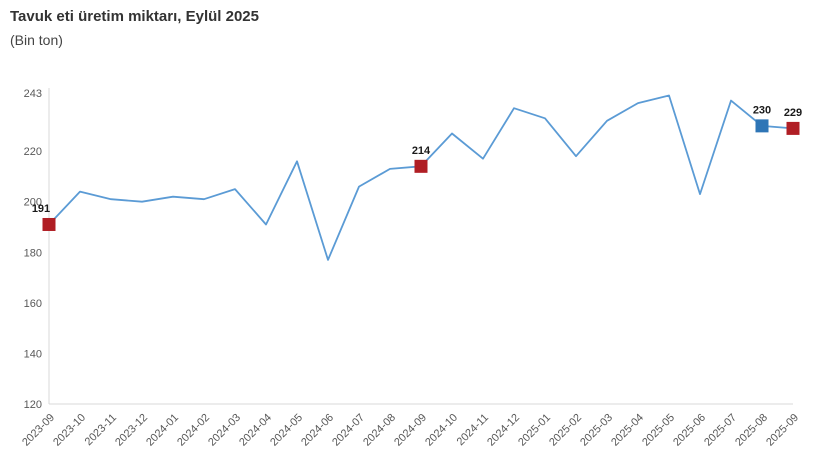 This screenshot has width=820, height=474. Describe the element at coordinates (286, 430) in the screenshot. I see `x-tick-2024-05: 2024-05` at that location.